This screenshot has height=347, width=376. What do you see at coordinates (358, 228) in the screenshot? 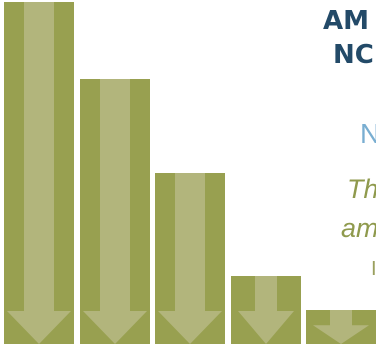
I see `italic-line-2: am` at bounding box center [358, 228].